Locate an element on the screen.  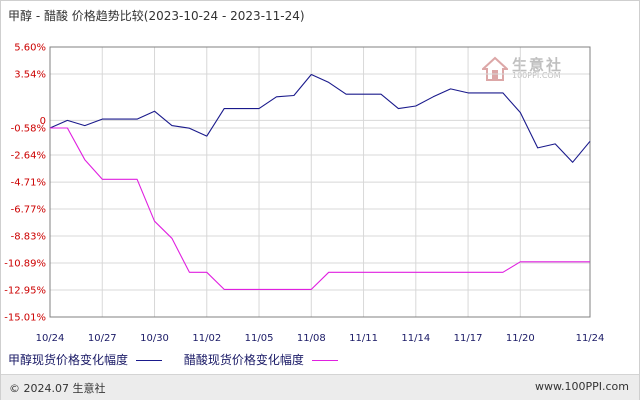
y-tick-label: -12.95% is located at coordinates (25, 291).